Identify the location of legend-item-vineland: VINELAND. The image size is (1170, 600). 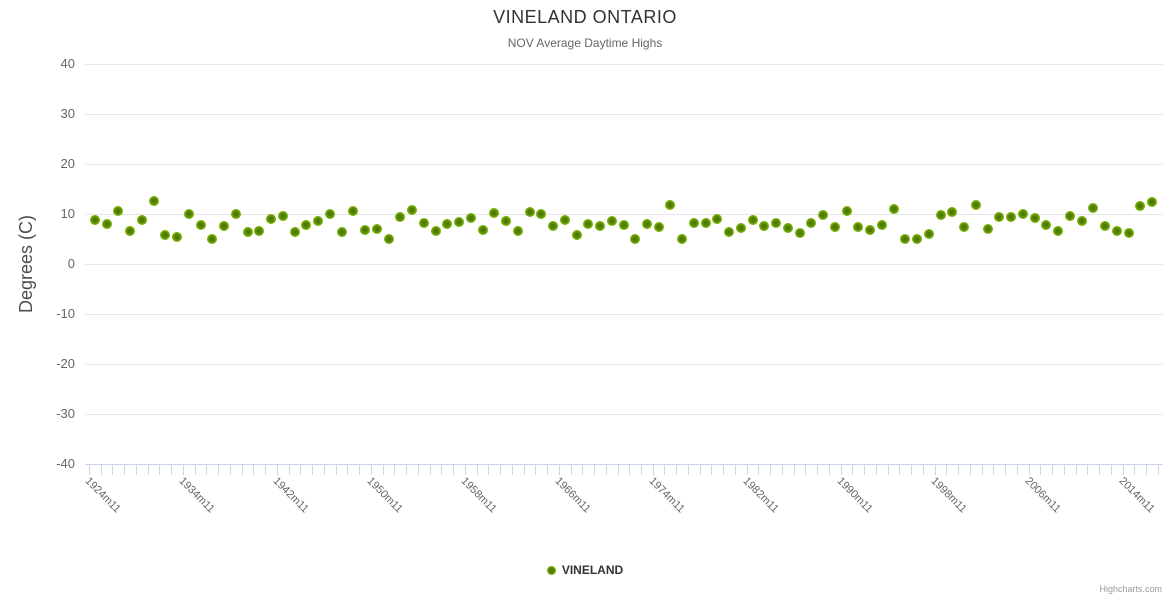
(585, 570).